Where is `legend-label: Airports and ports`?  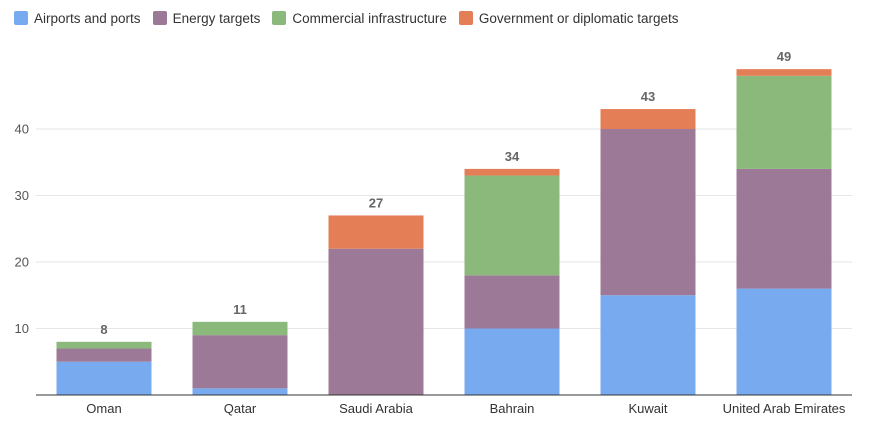
legend-label: Airports and ports is located at coordinates (87, 18).